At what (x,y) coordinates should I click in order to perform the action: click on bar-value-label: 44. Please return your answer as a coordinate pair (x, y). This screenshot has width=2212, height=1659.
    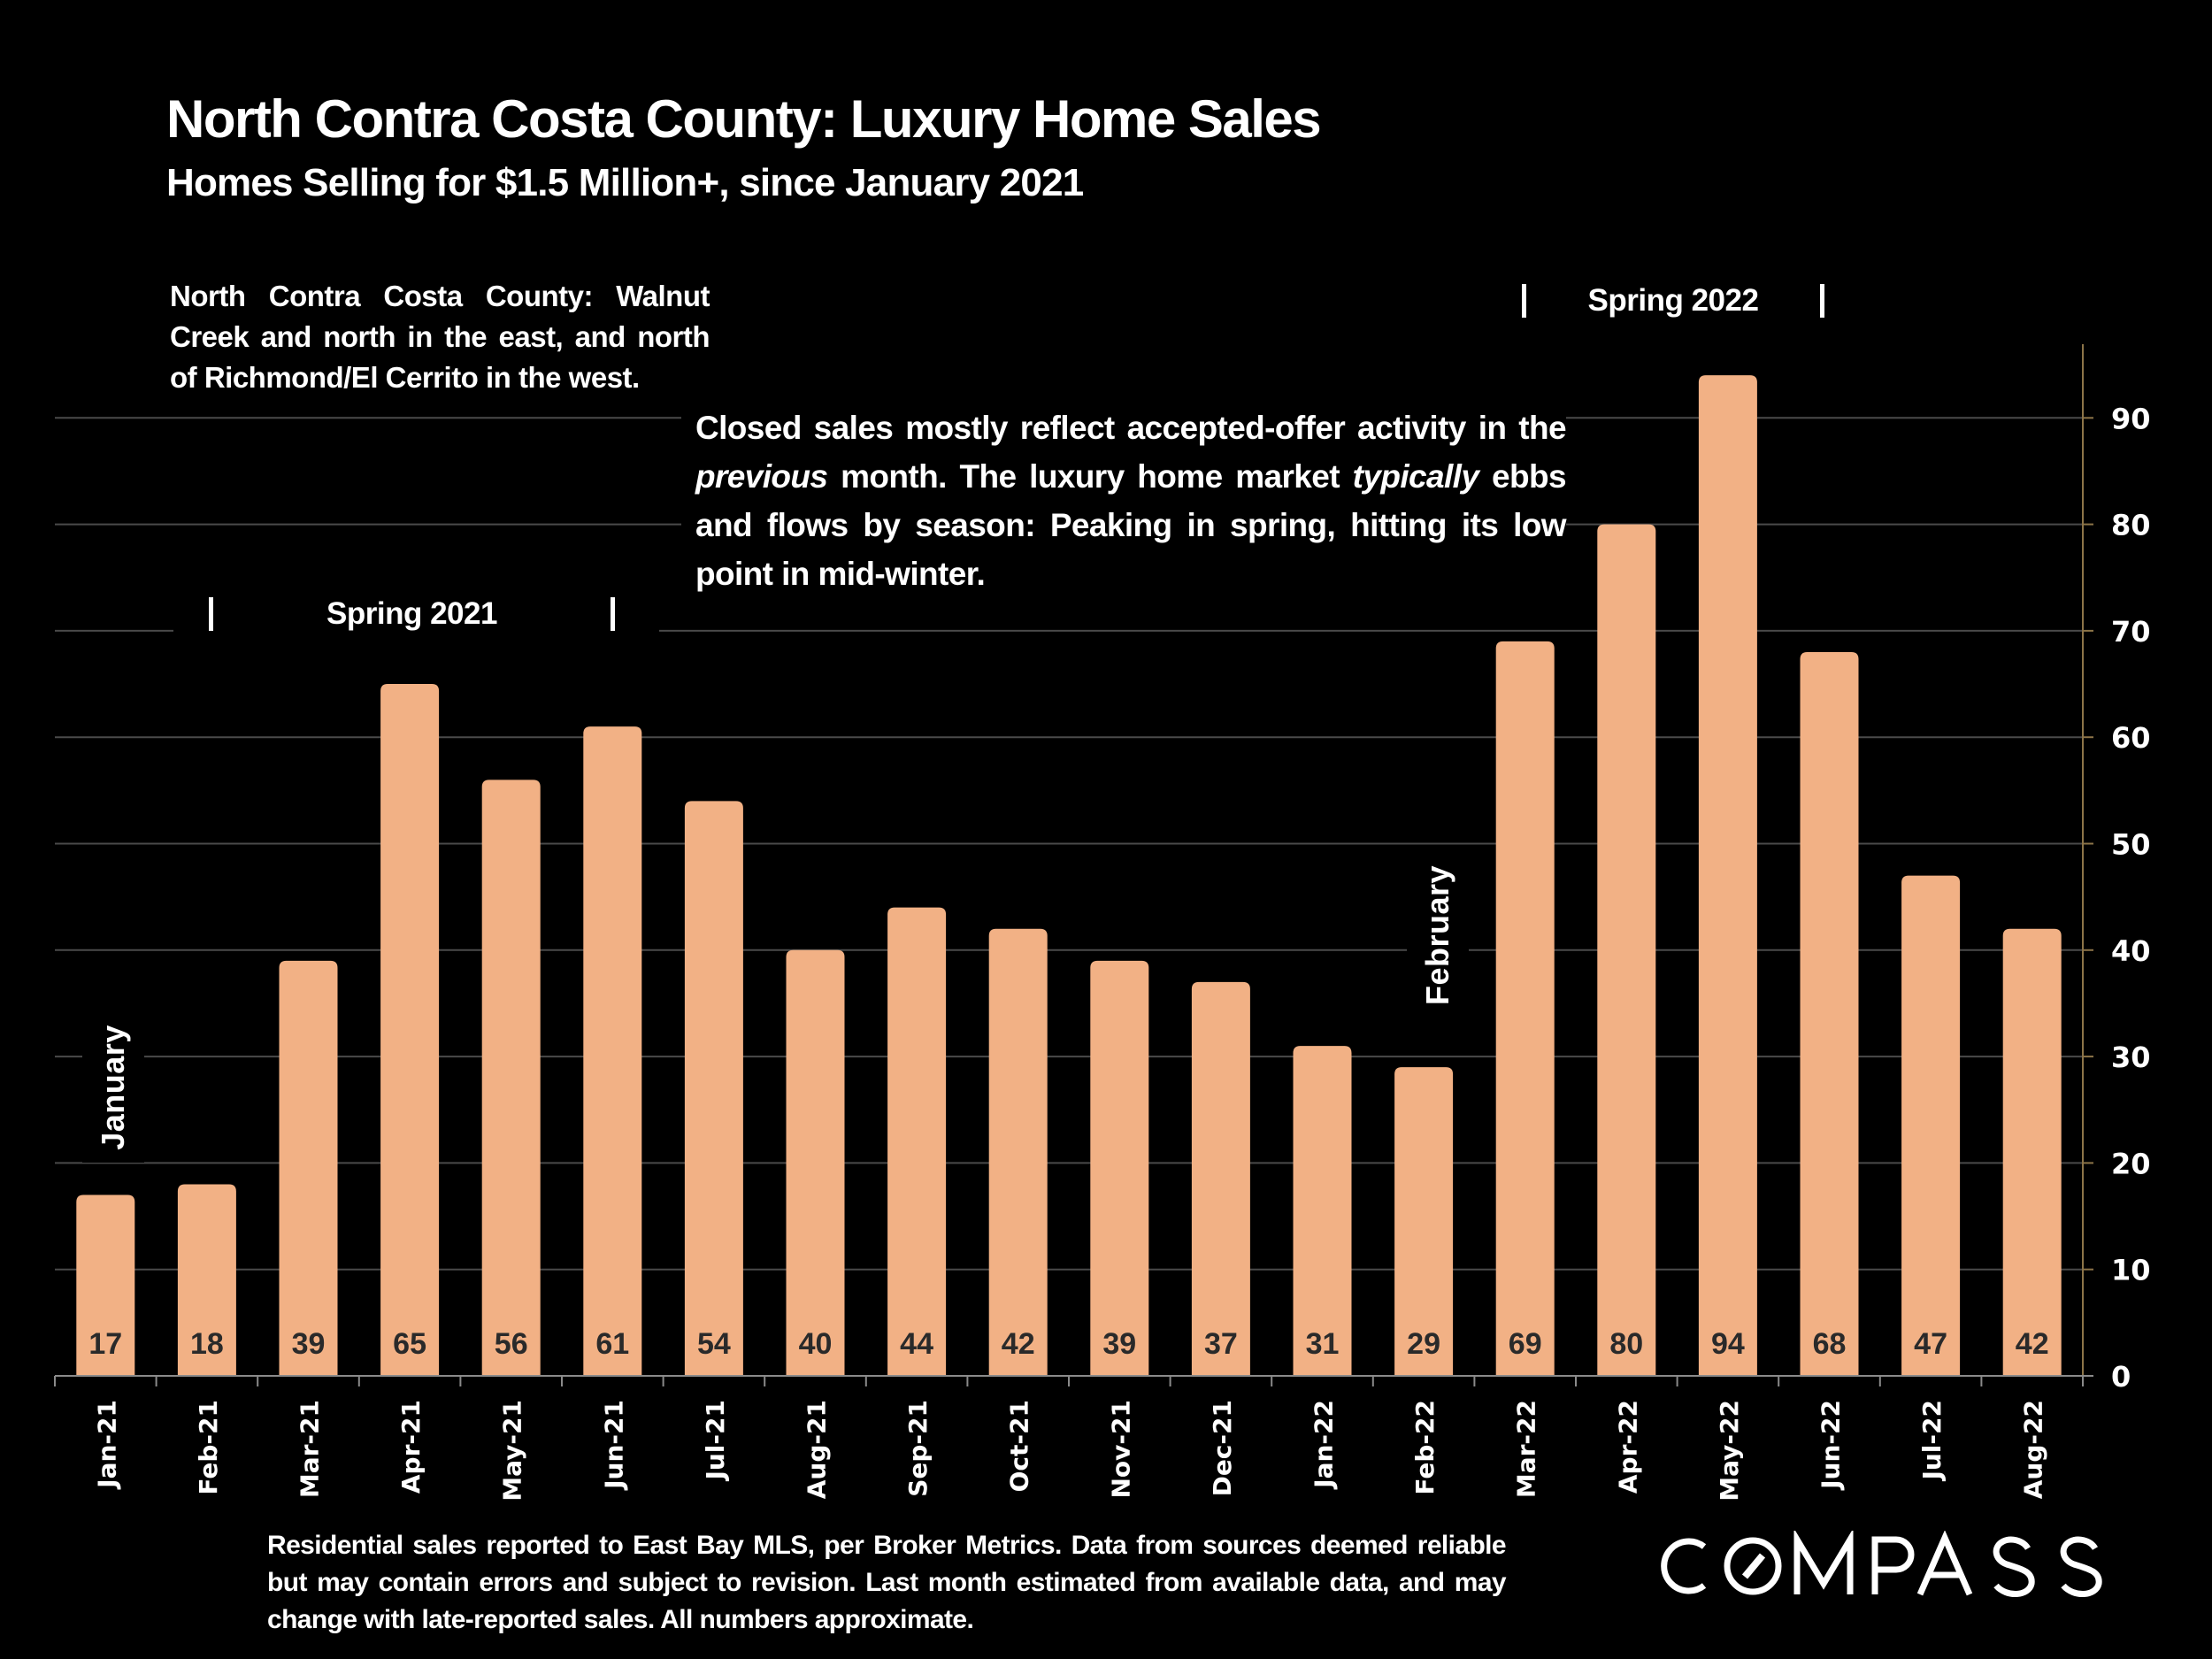
    Looking at the image, I should click on (917, 1344).